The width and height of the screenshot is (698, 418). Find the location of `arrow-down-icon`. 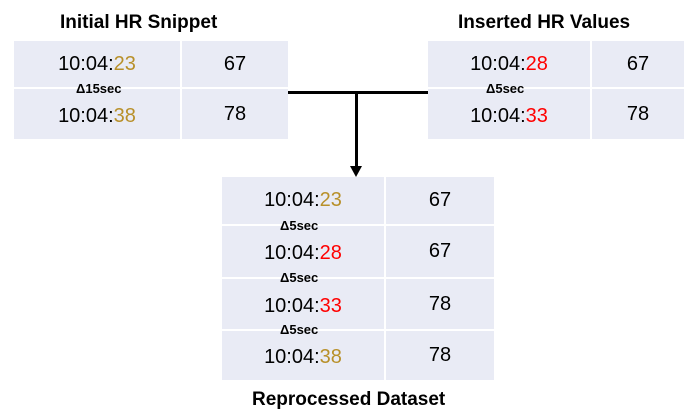

arrow-down-icon is located at coordinates (356, 171).